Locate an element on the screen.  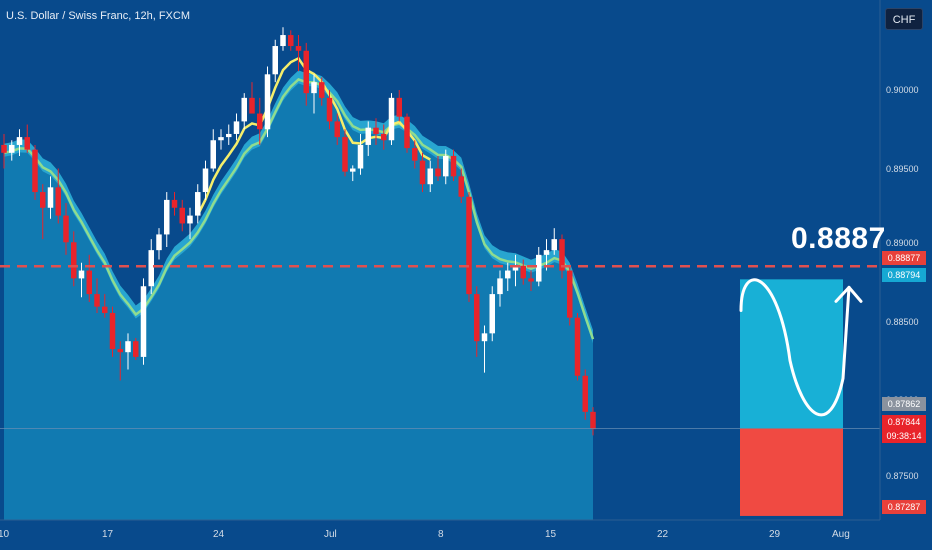
currency-button: CHF is located at coordinates (904, 19).